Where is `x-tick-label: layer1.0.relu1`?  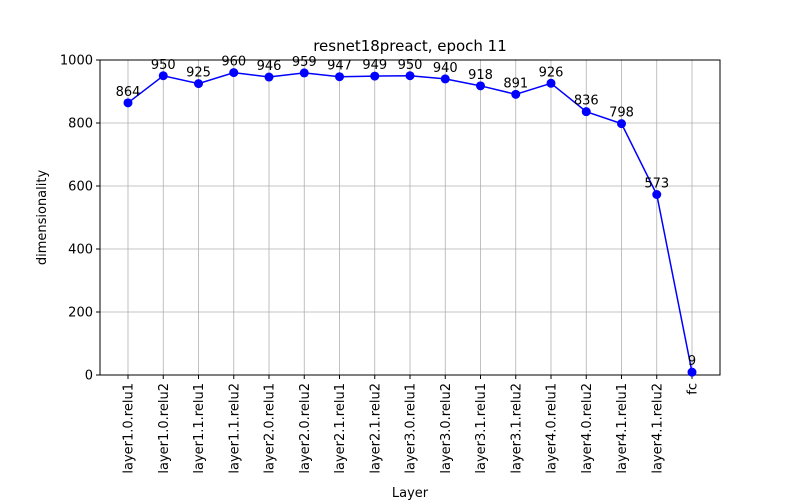
x-tick-label: layer1.0.relu1 is located at coordinates (129, 428).